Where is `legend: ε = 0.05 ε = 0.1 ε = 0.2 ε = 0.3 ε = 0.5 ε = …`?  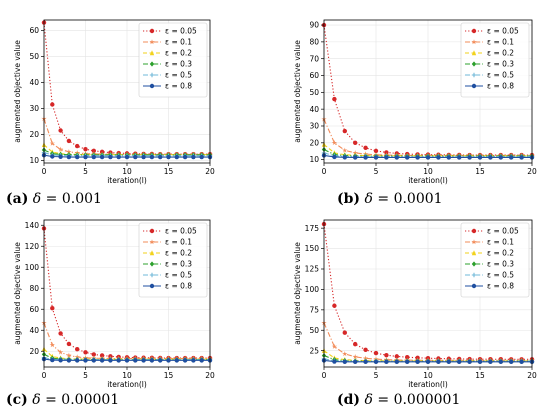 legend: ε = 0.05 ε = 0.1 ε = 0.2 ε = 0.3 ε = 0.5 ε = … is located at coordinates (173, 260).